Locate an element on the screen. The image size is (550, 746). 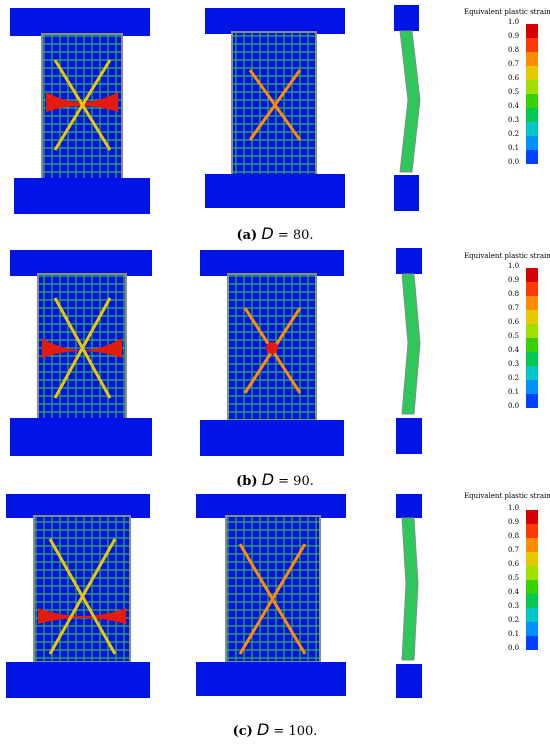
caption-value: = 90. is located at coordinates (296, 481).